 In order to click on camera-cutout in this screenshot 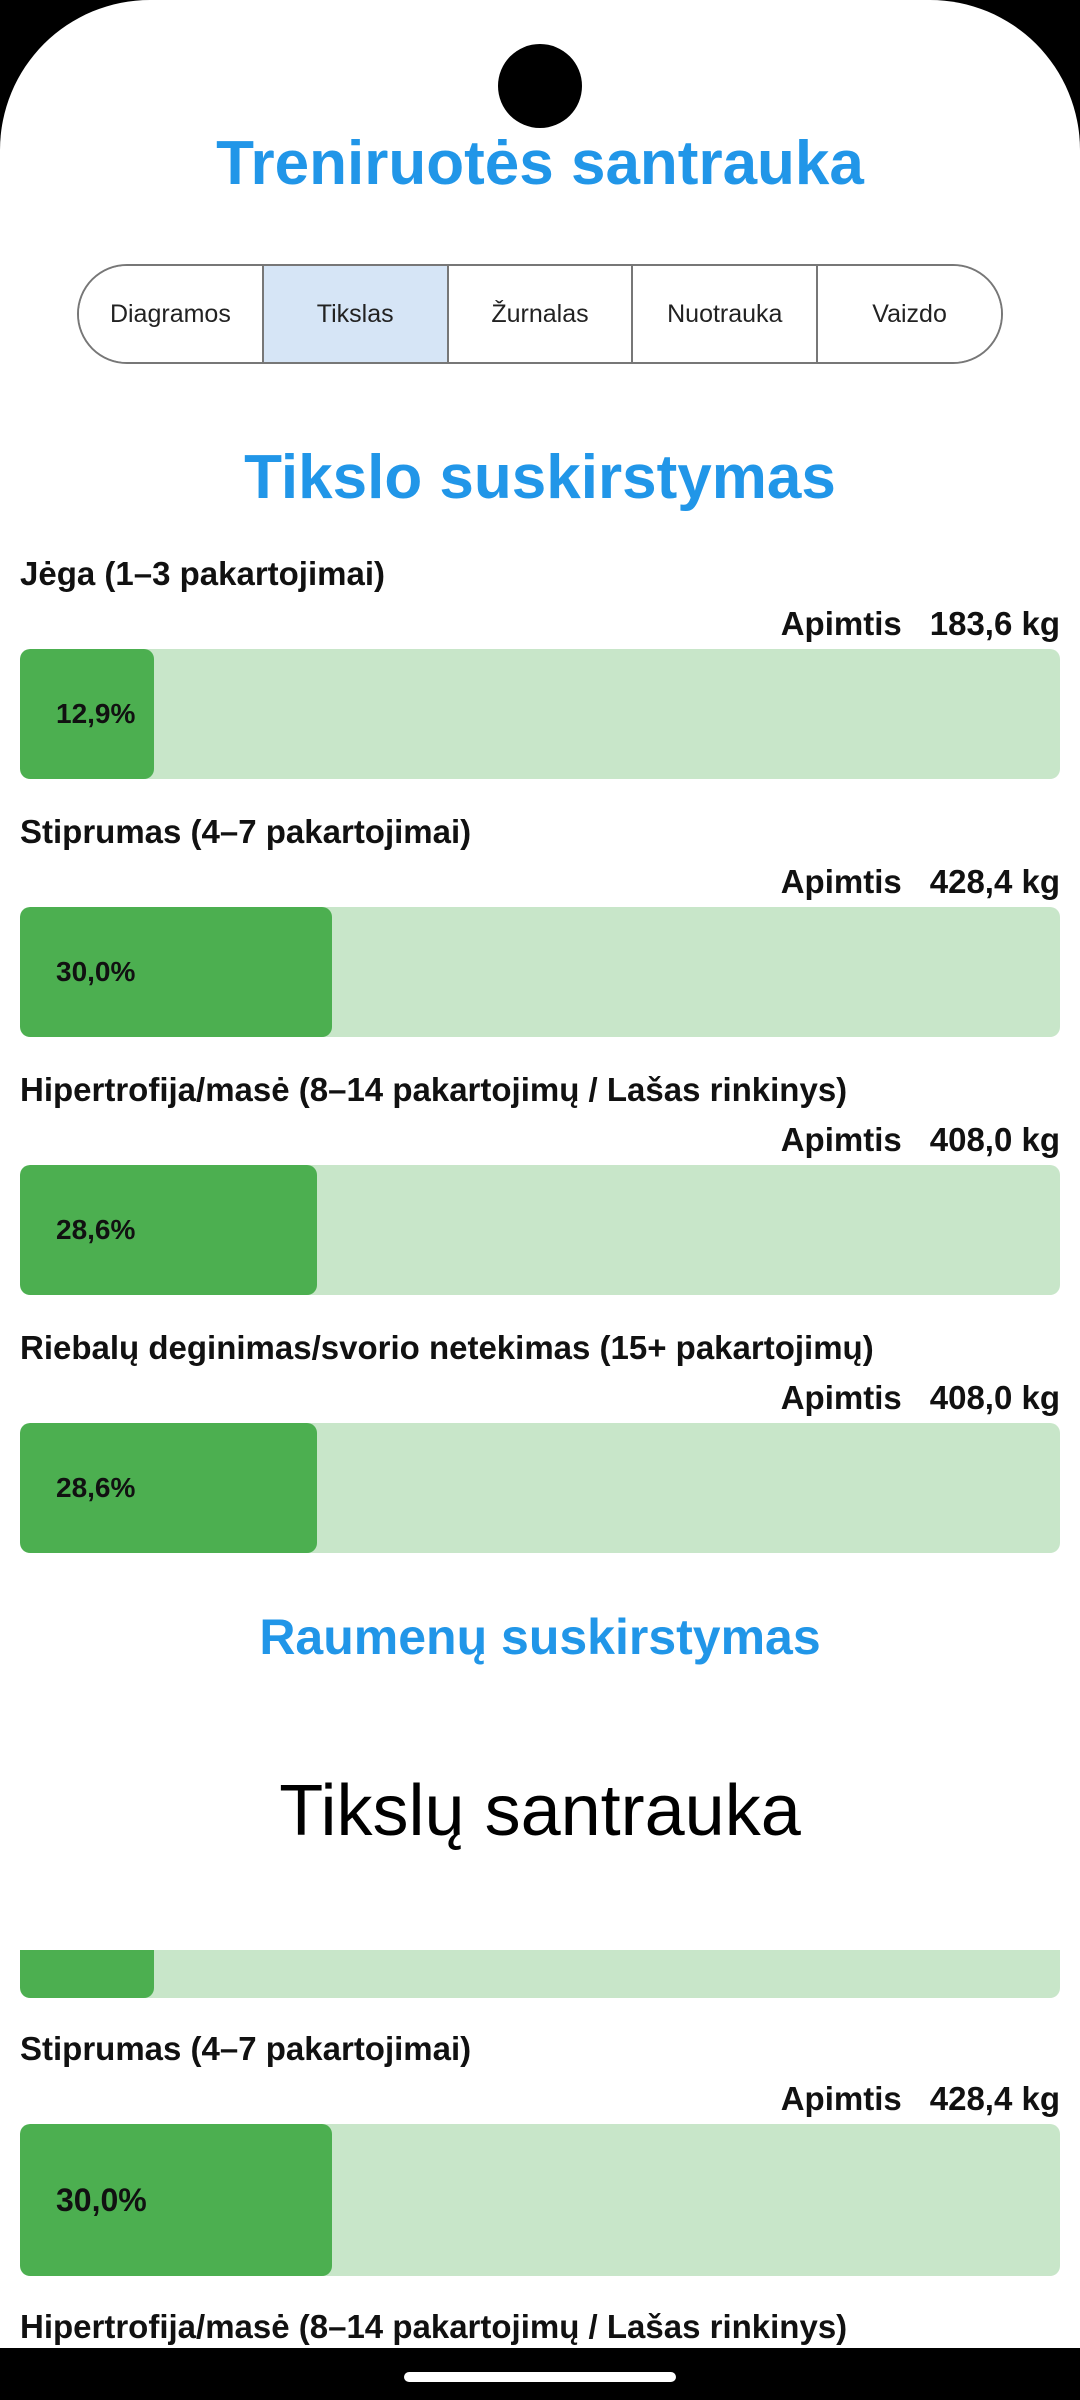, I will do `click(540, 86)`.